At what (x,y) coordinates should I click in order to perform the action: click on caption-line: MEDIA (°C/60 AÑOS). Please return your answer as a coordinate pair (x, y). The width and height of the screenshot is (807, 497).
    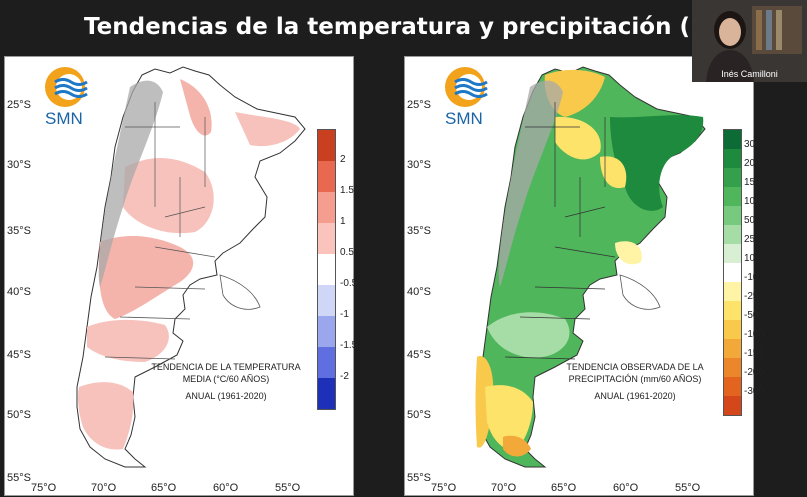
    Looking at the image, I should click on (226, 379).